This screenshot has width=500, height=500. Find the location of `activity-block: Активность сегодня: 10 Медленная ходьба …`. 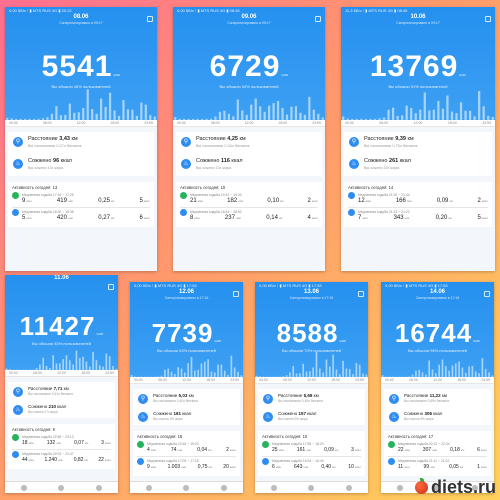

activity-block: Активность сегодня: 10 Медленная ходьба … is located at coordinates (311, 453).